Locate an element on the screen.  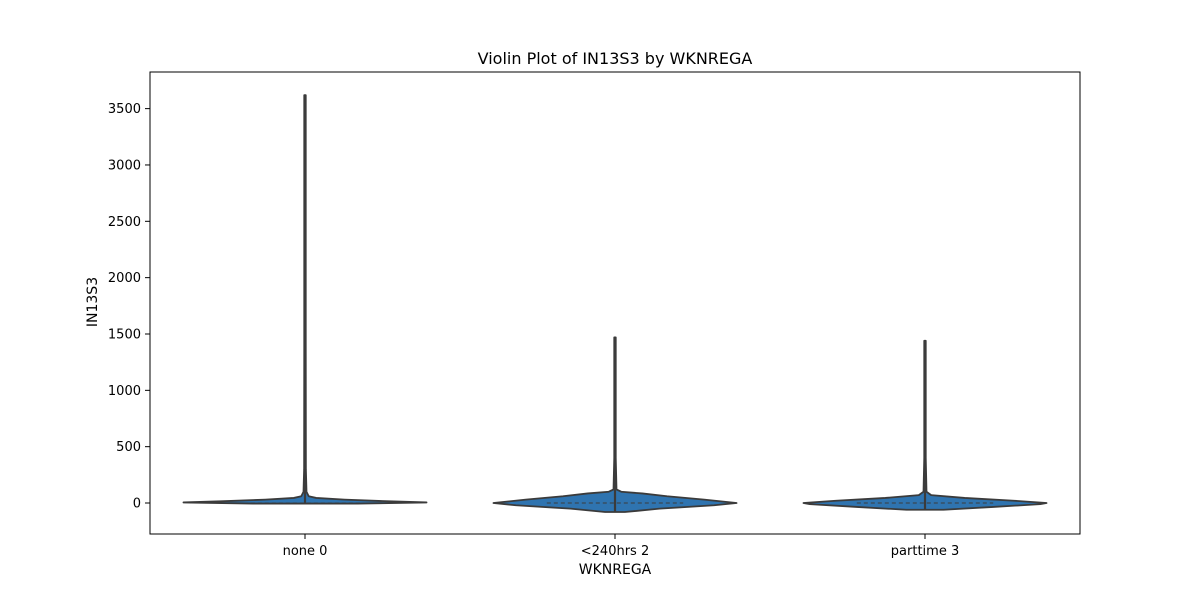
y-tick-label: 1000 is located at coordinates (124, 391).